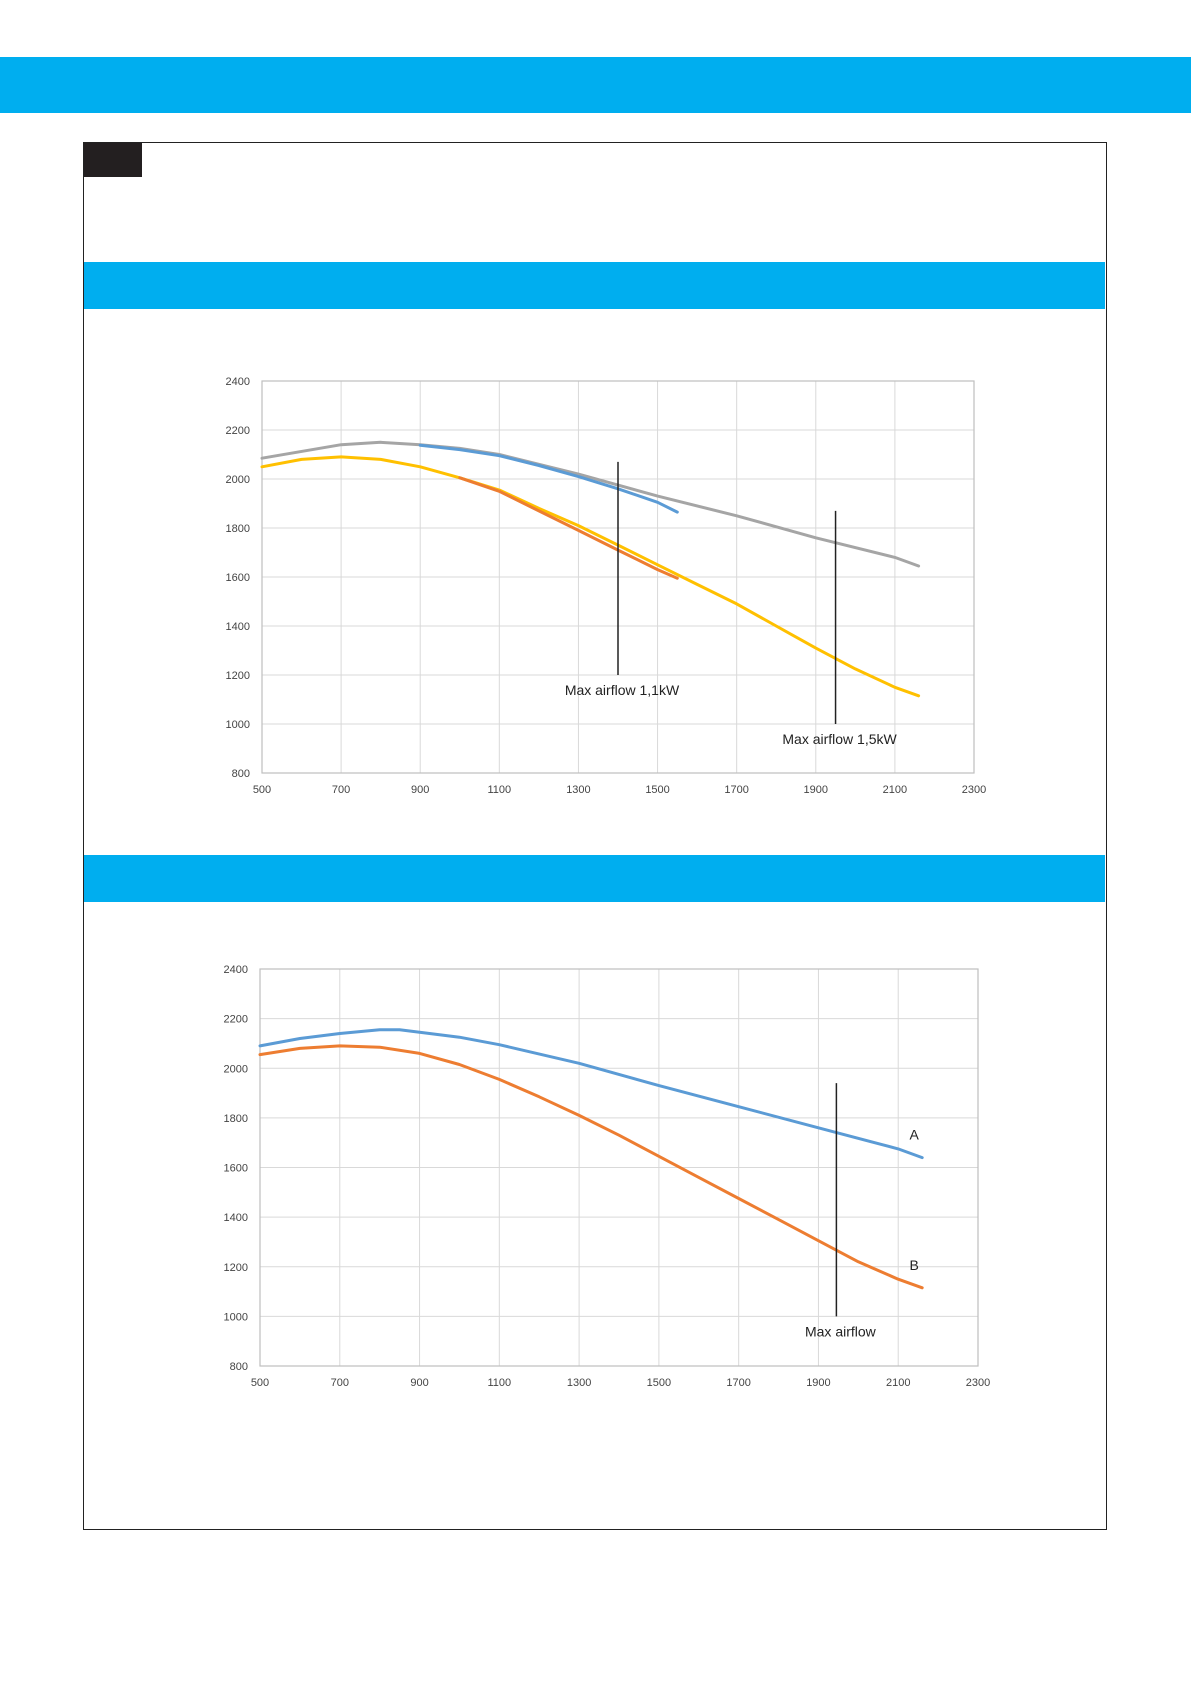 This screenshot has width=1191, height=1684. I want to click on header-band, so click(595, 85).